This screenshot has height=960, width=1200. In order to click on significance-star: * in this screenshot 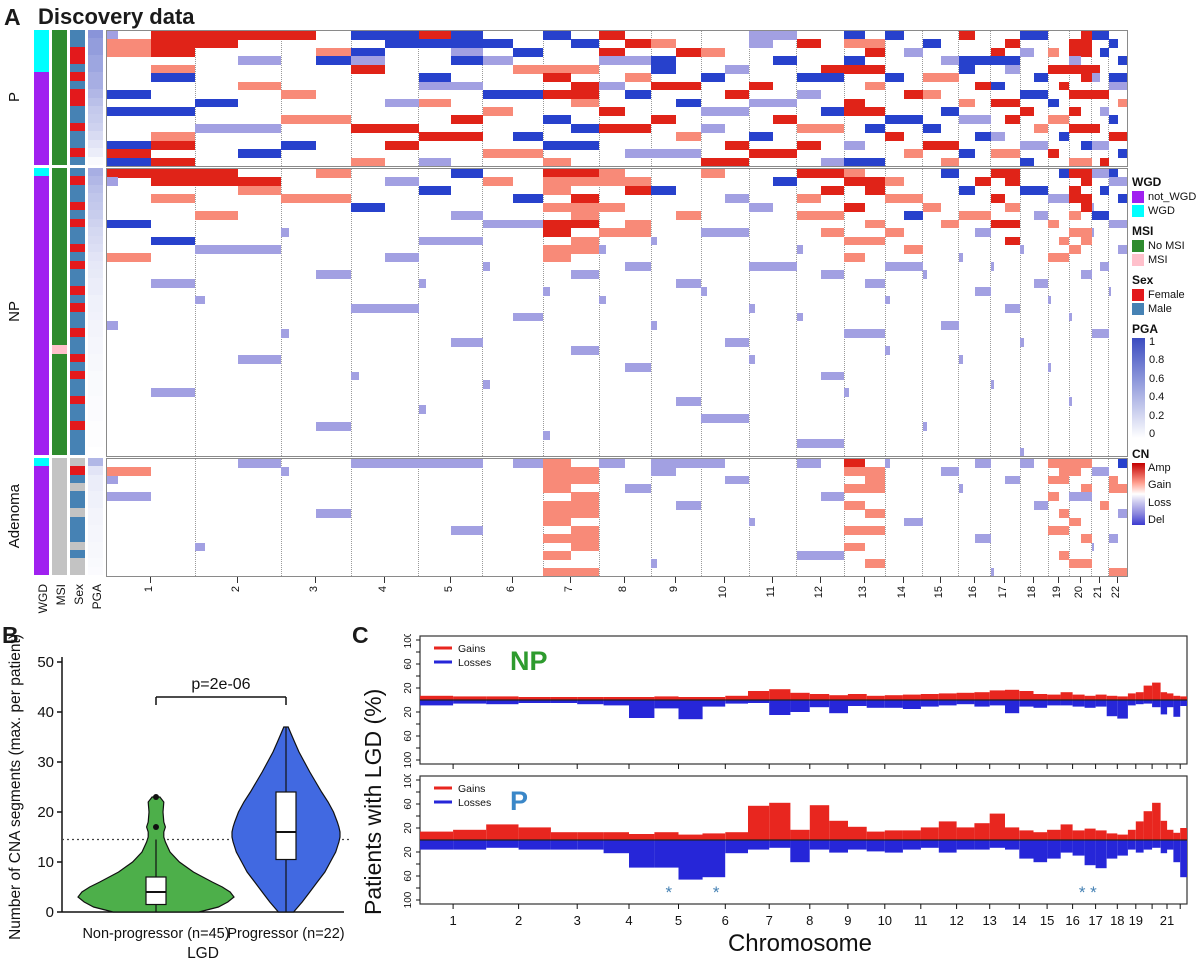, I will do `click(1082, 892)`.